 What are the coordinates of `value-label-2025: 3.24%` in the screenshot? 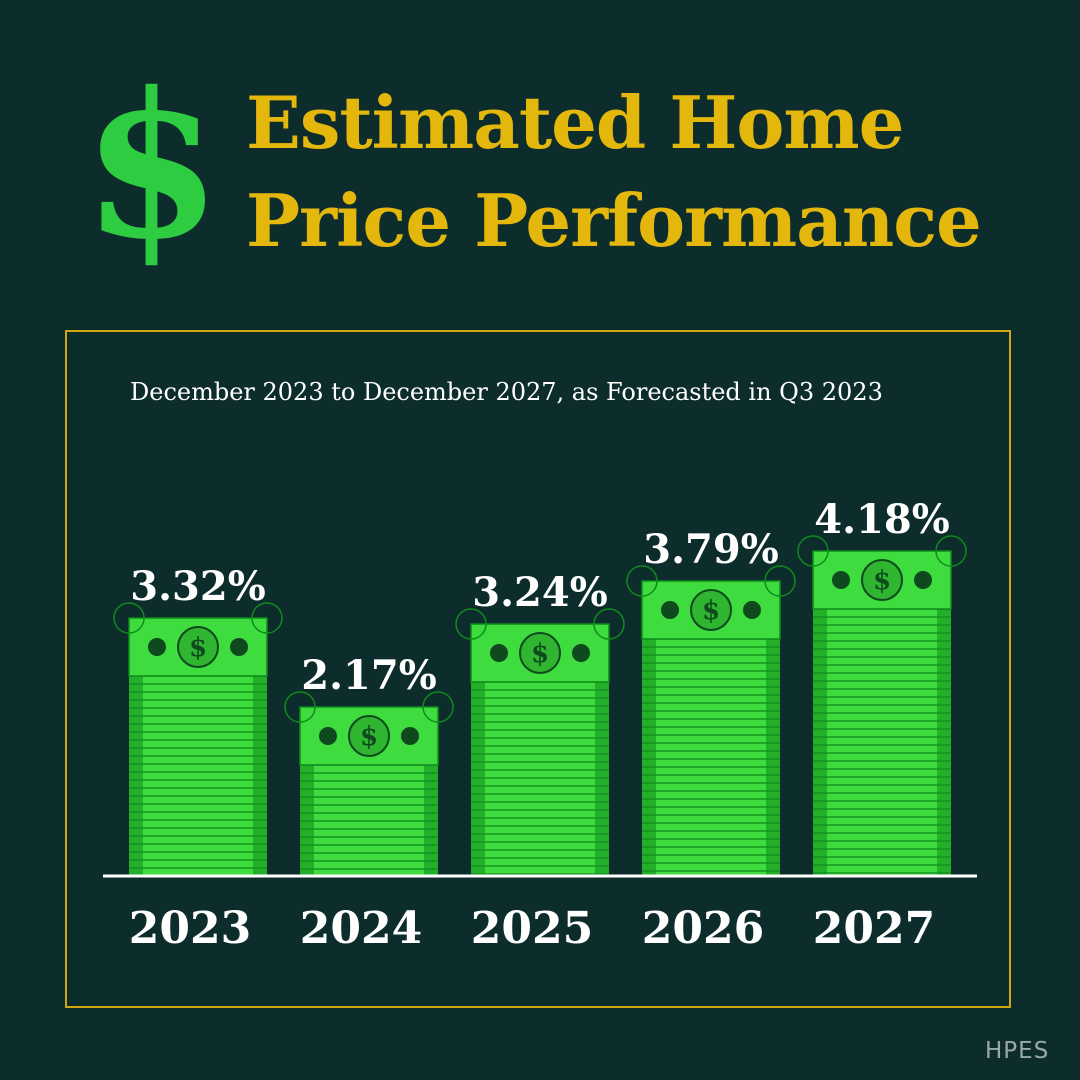 It's located at (539, 592).